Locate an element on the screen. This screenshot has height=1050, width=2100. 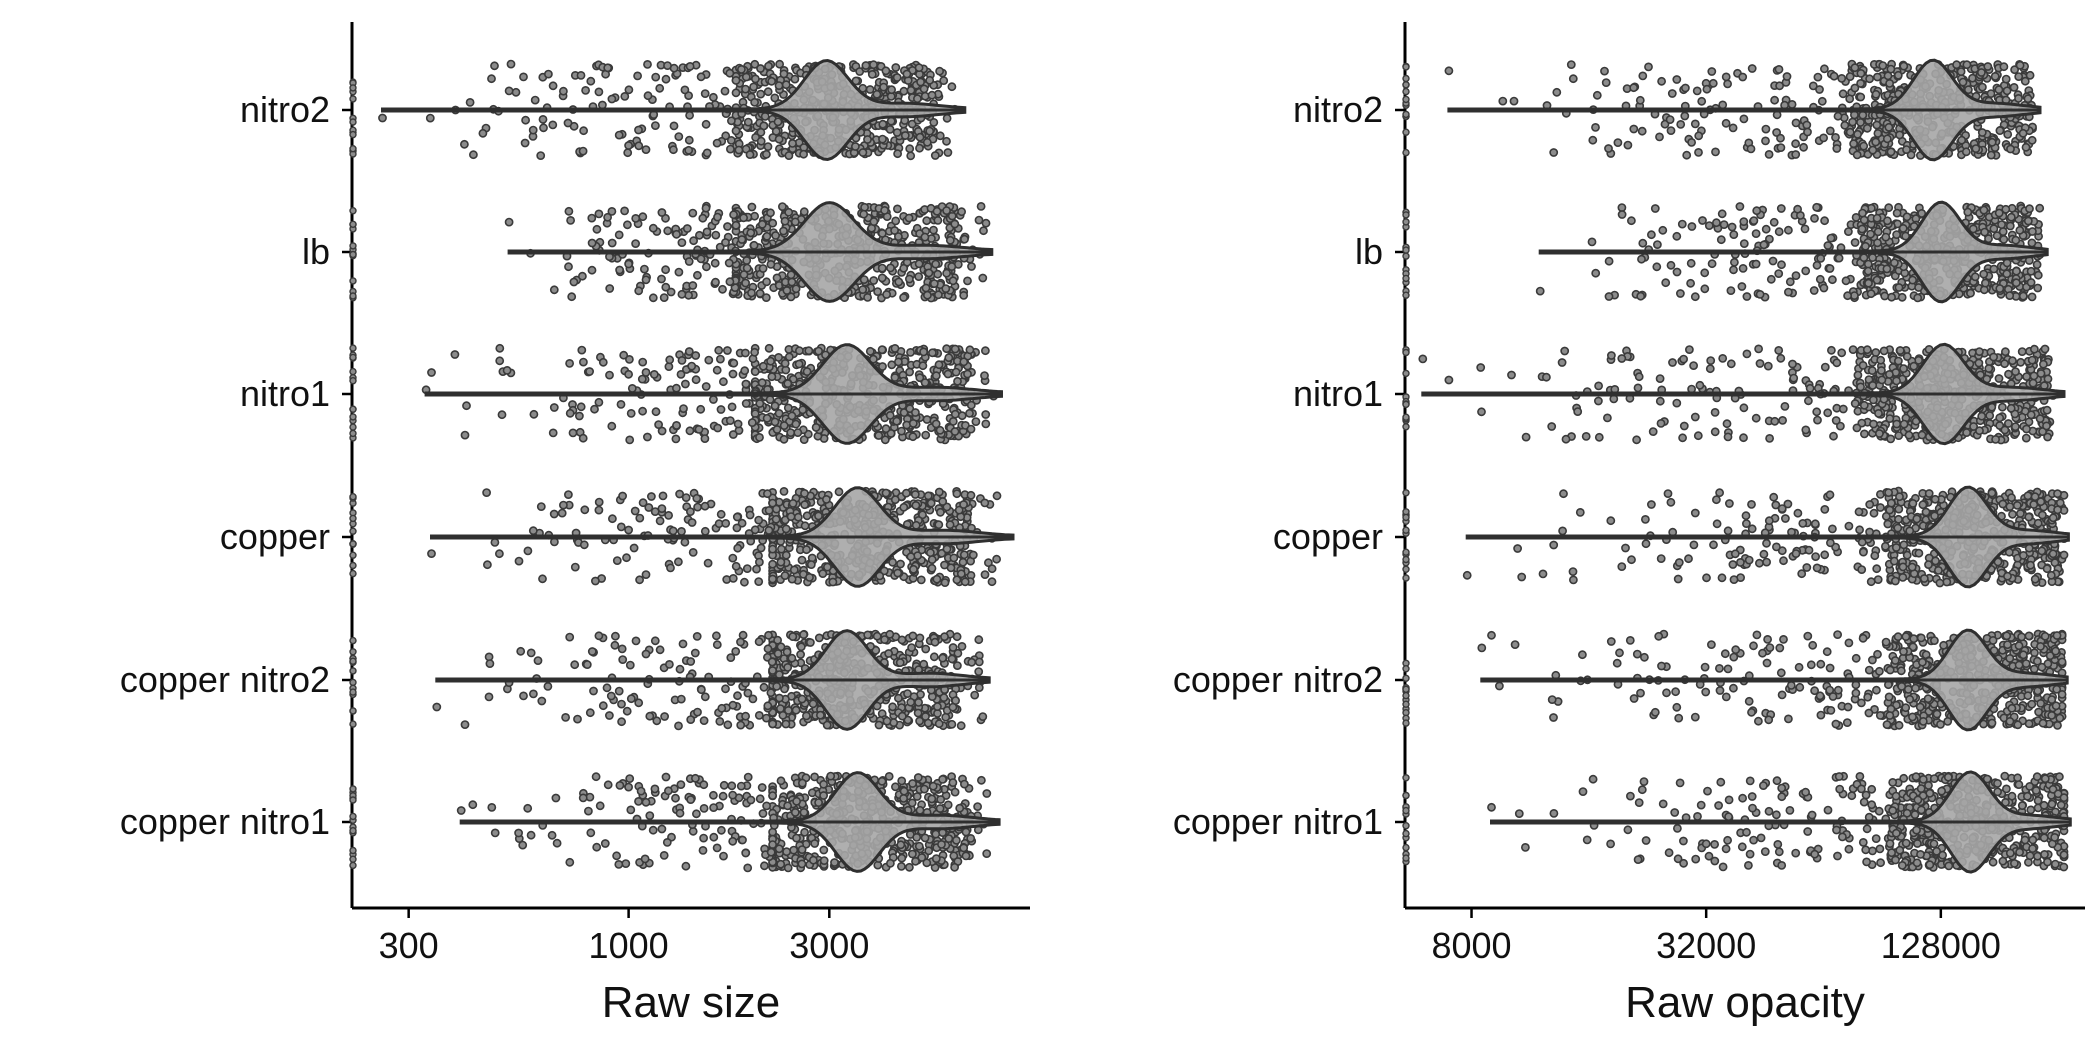
violin-group-copper-nitro1: copper nitro1 is located at coordinates (560, 822).